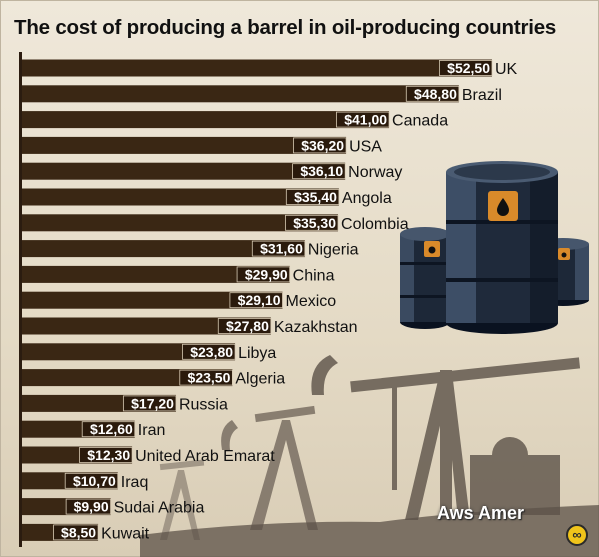 This screenshot has width=599, height=557. What do you see at coordinates (481, 513) in the screenshot?
I see `watermark-text: Aws Amer` at bounding box center [481, 513].